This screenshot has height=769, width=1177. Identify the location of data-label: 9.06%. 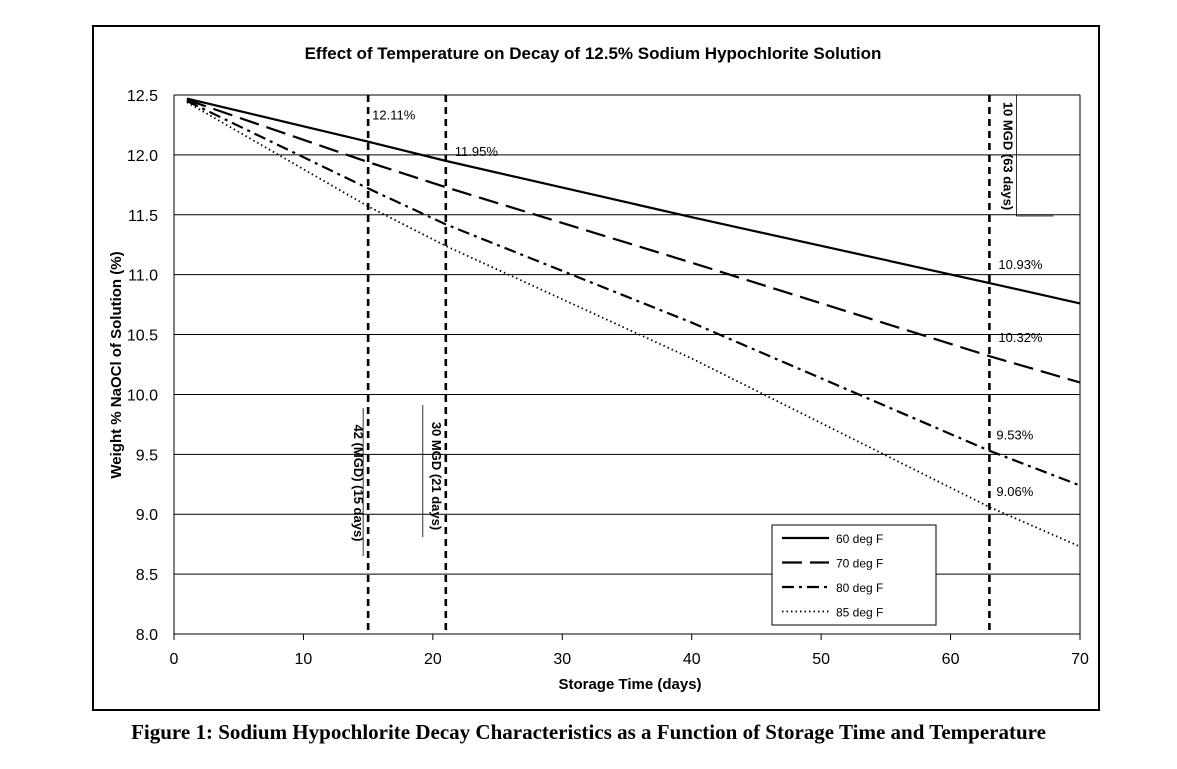
(1014, 491).